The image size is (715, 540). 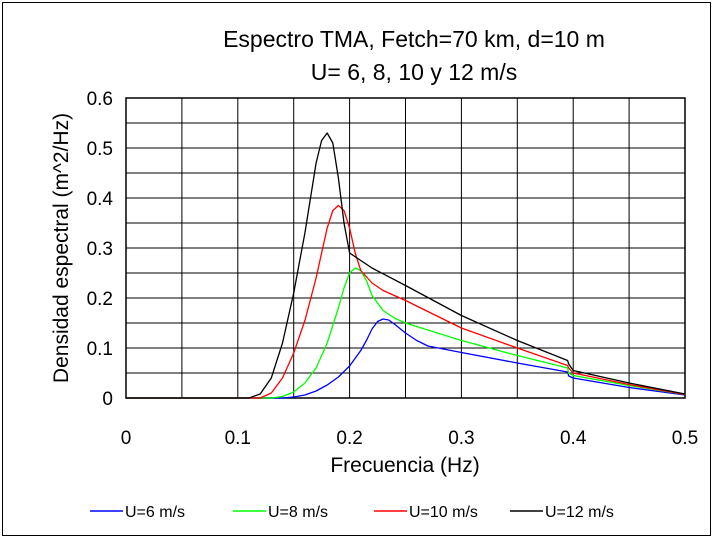 I want to click on legend: U=6 m/s U=8 m/s U=10 m/s U=12 m/s, so click(x=352, y=512).